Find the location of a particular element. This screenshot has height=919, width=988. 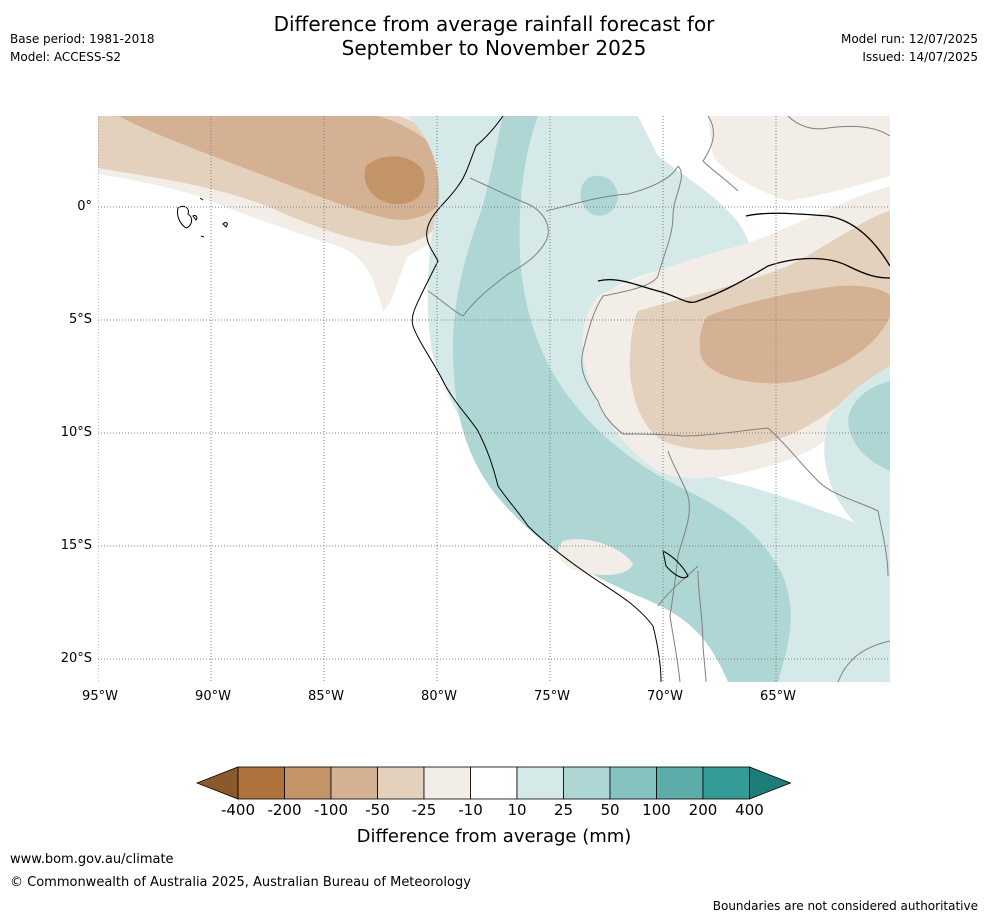

colorbar-tick-label: -200 is located at coordinates (284, 810).